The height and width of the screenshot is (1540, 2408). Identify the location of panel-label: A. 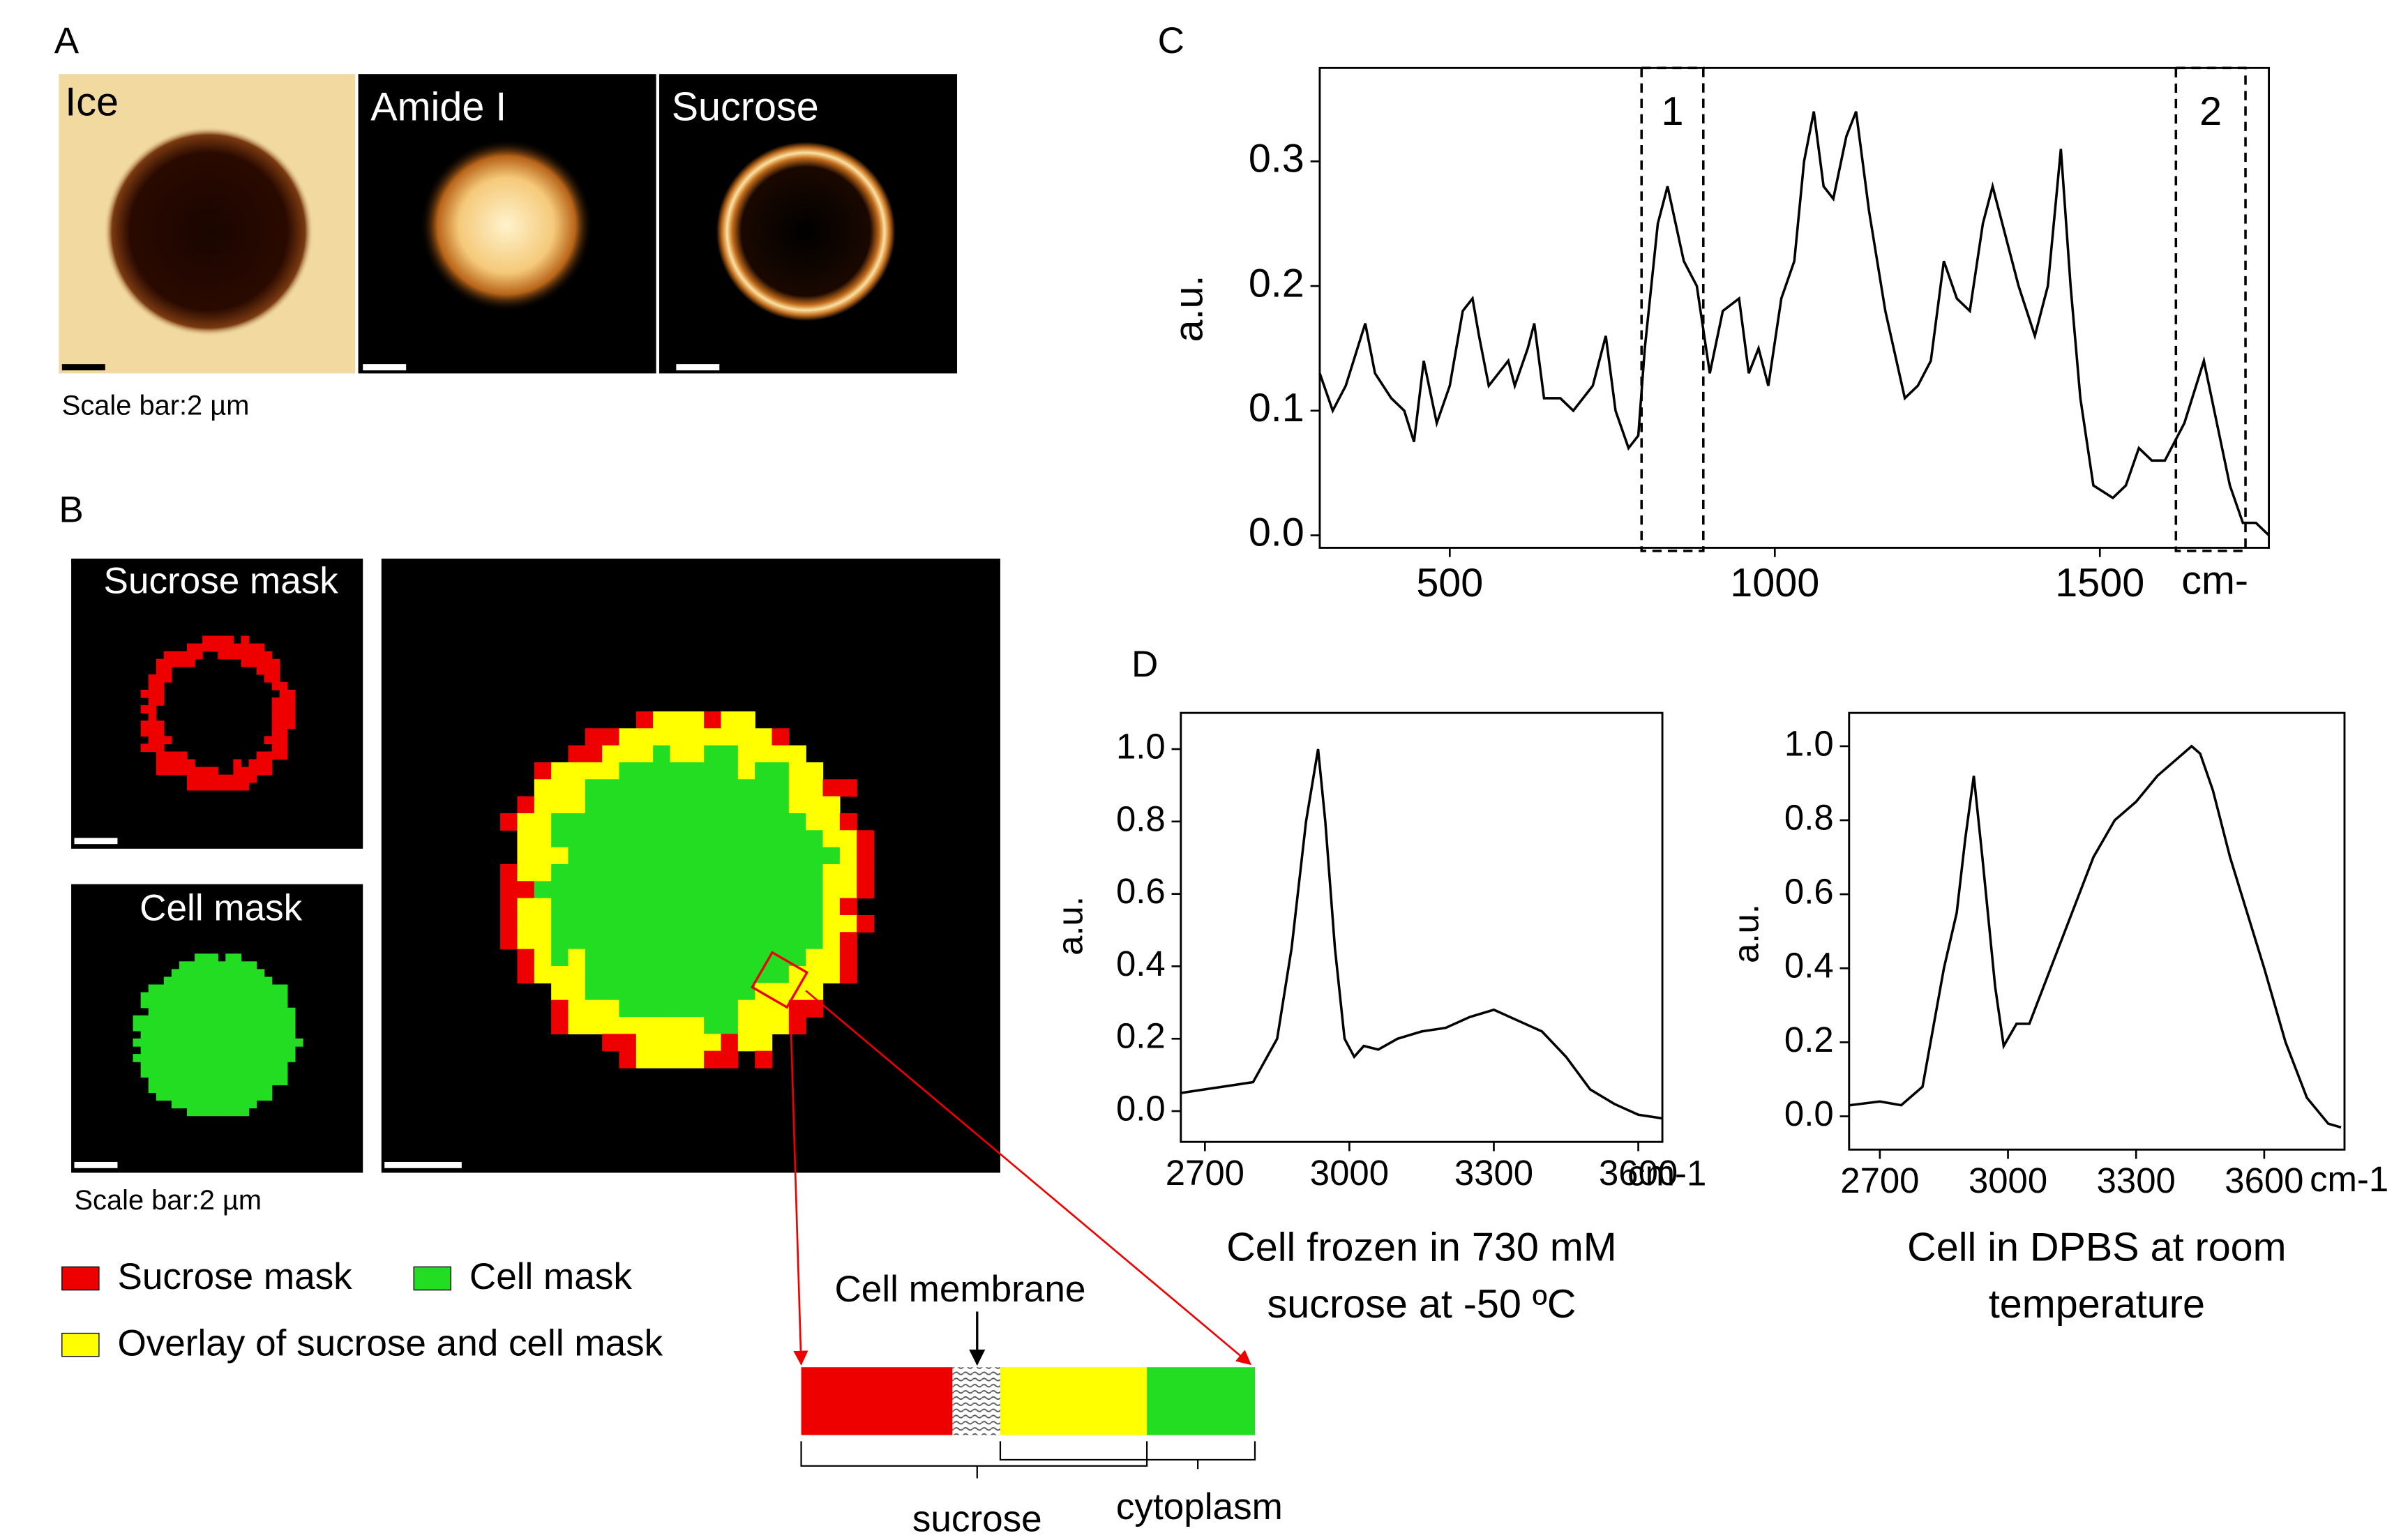
(67, 40).